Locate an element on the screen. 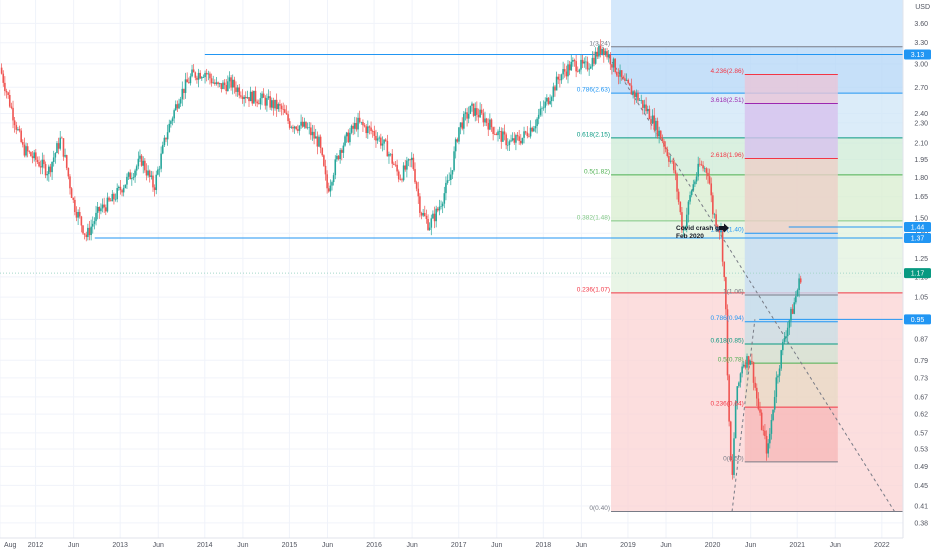  fib-zone is located at coordinates (757, 23).